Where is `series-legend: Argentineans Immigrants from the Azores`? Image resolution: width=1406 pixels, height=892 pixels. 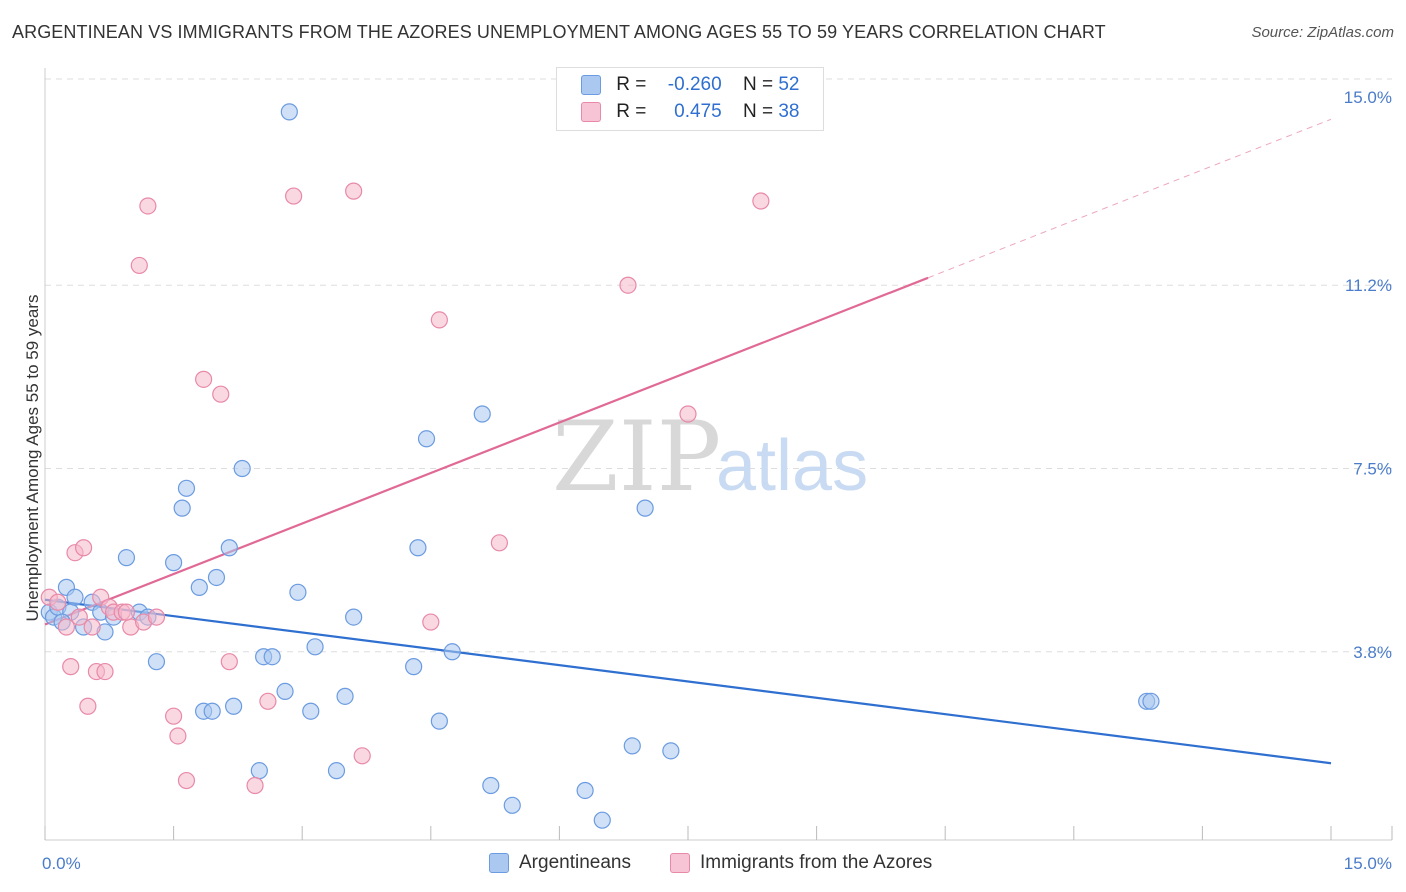 series-legend: Argentineans Immigrants from the Azores is located at coordinates (703, 864).